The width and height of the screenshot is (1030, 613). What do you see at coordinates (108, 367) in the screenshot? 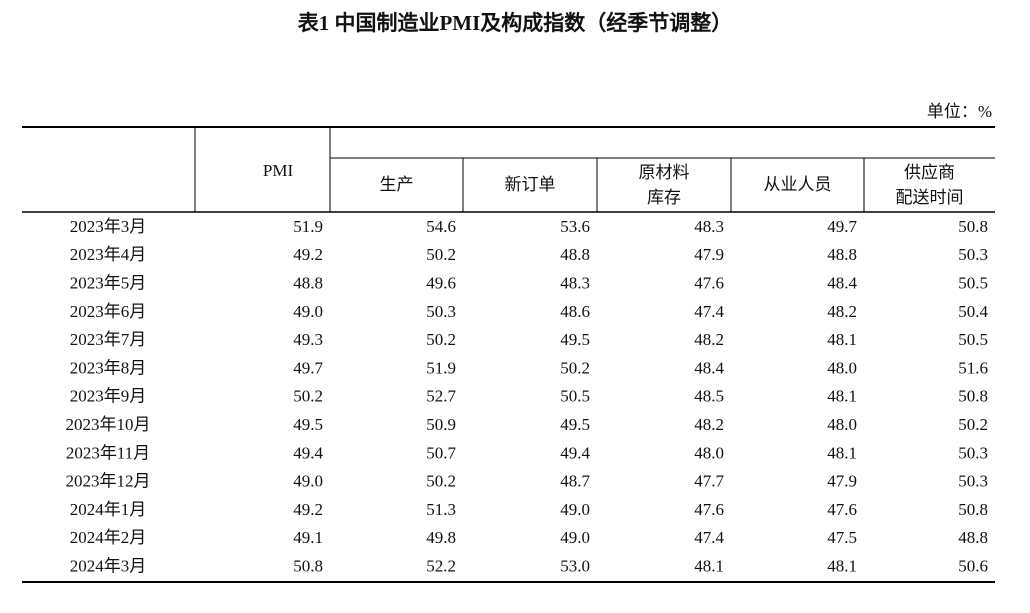
I see `row-label: 2023年8月` at bounding box center [108, 367].